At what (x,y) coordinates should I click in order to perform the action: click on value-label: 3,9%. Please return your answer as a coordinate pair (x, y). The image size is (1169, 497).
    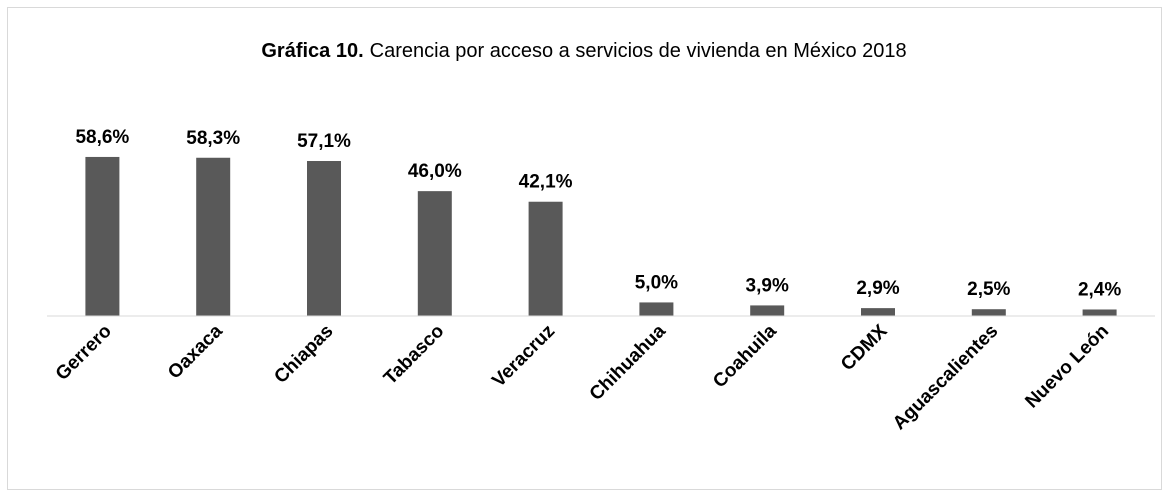
    Looking at the image, I should click on (767, 285).